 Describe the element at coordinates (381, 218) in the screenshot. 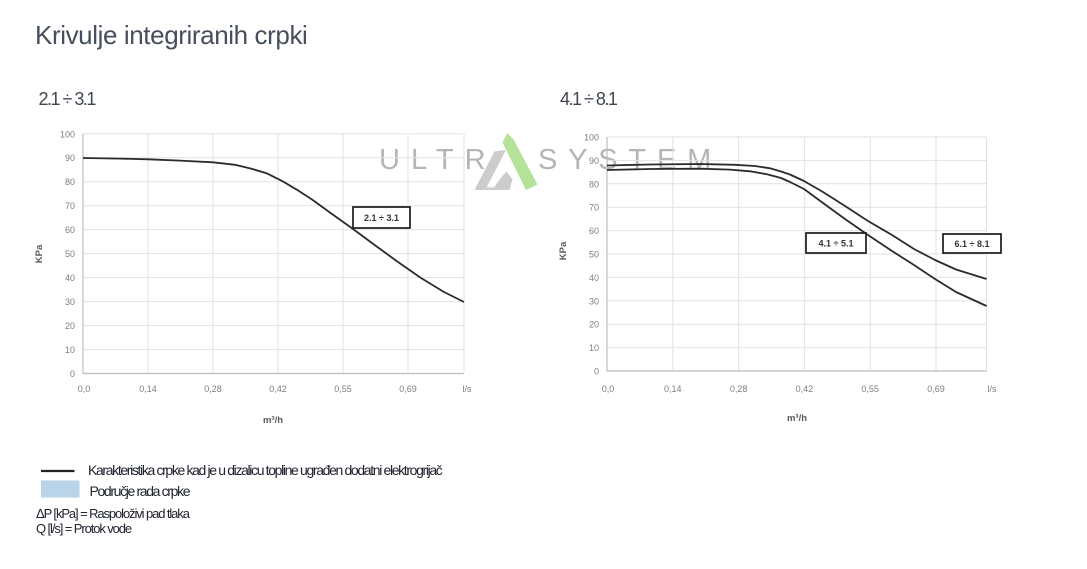

I see `svg-text: 2.1 ÷ 3.1` at that location.